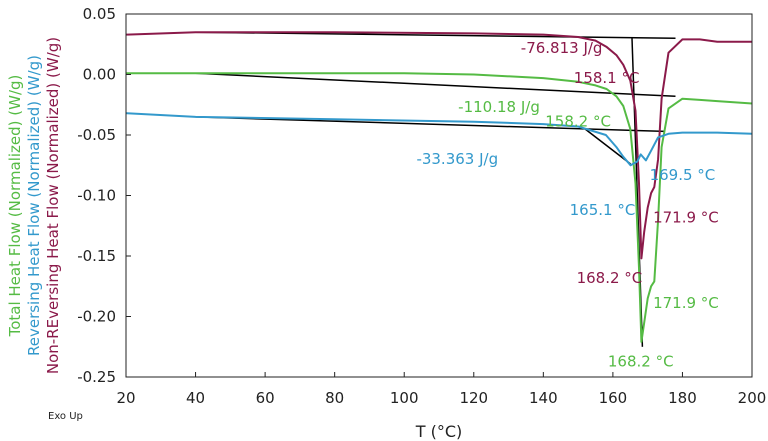 The height and width of the screenshot is (441, 768). I want to click on annotation-label: -110.18 J/g, so click(499, 107).